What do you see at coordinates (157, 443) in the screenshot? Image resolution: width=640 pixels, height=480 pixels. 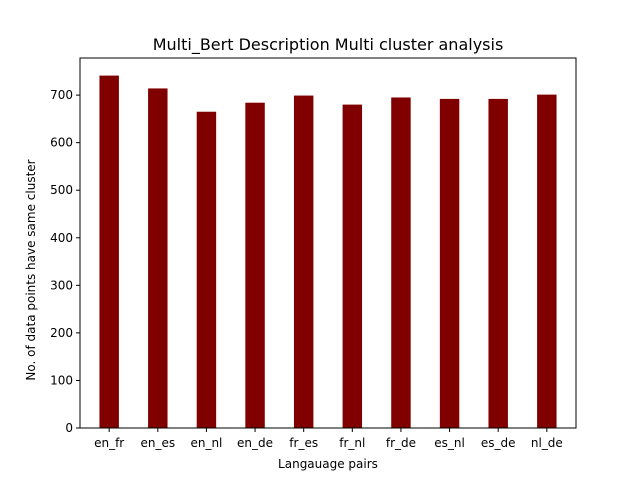 I see `x-tick-label: en_es` at bounding box center [157, 443].